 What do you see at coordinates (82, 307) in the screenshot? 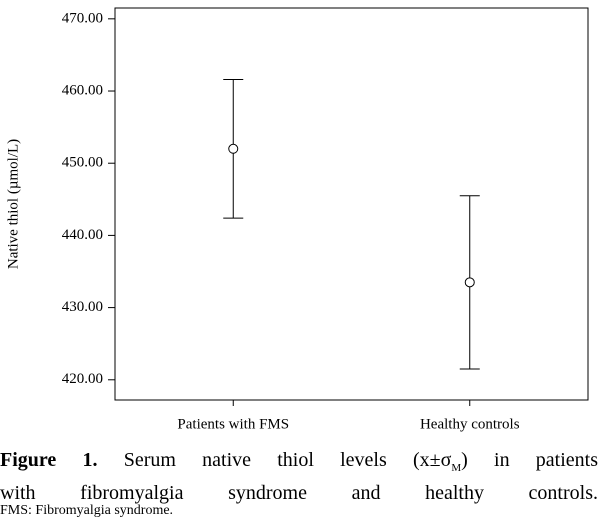
I see `y-tick-label: 430.00` at bounding box center [82, 307].